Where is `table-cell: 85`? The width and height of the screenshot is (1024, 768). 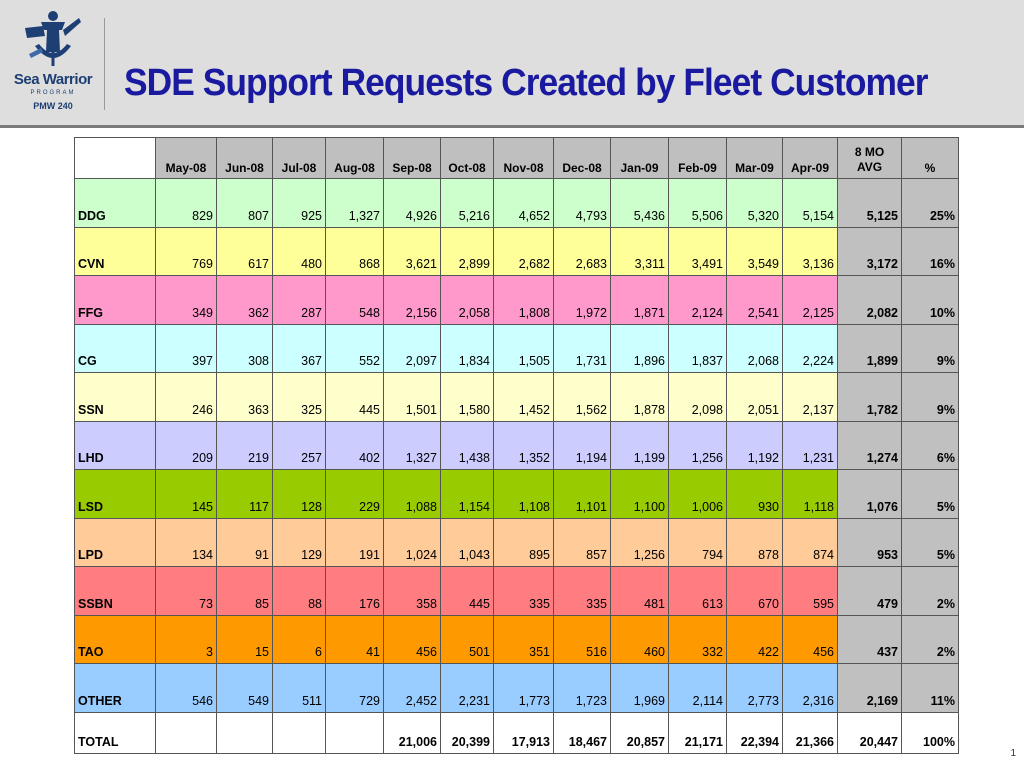
table-cell: 85 is located at coordinates (244, 591).